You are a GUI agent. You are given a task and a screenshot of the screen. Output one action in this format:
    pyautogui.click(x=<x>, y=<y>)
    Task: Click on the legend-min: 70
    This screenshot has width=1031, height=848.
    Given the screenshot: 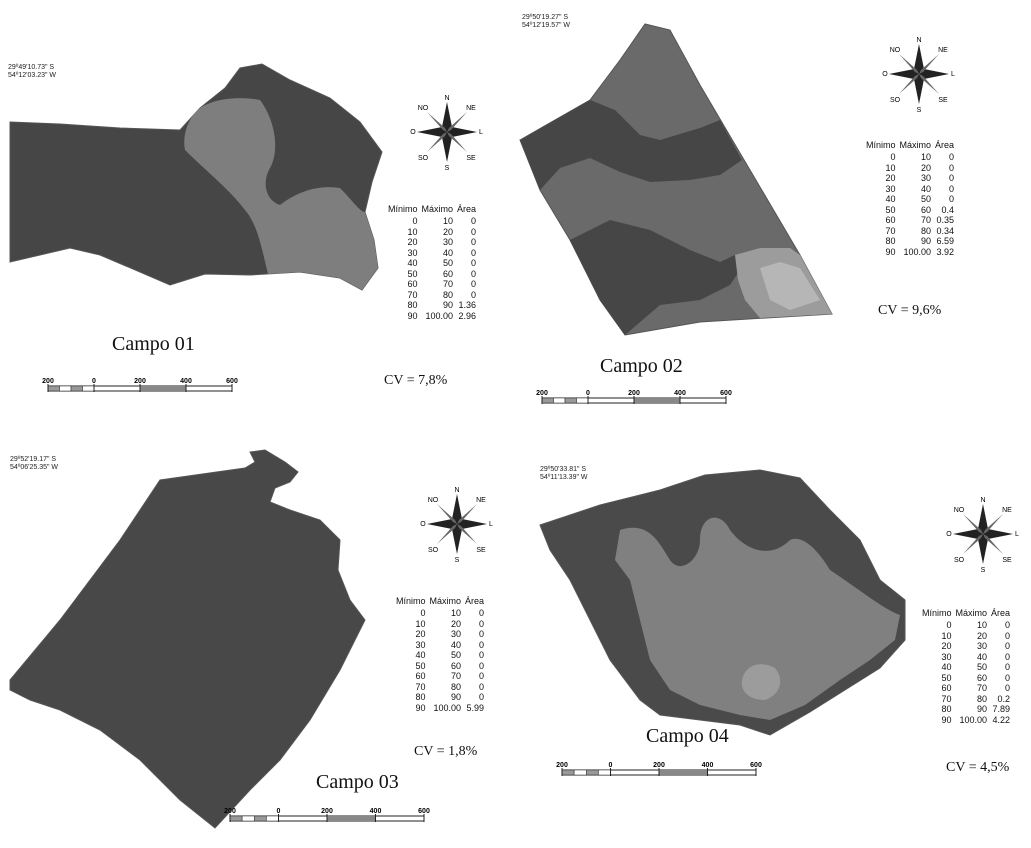 What is the action you would take?
    pyautogui.click(x=420, y=686)
    